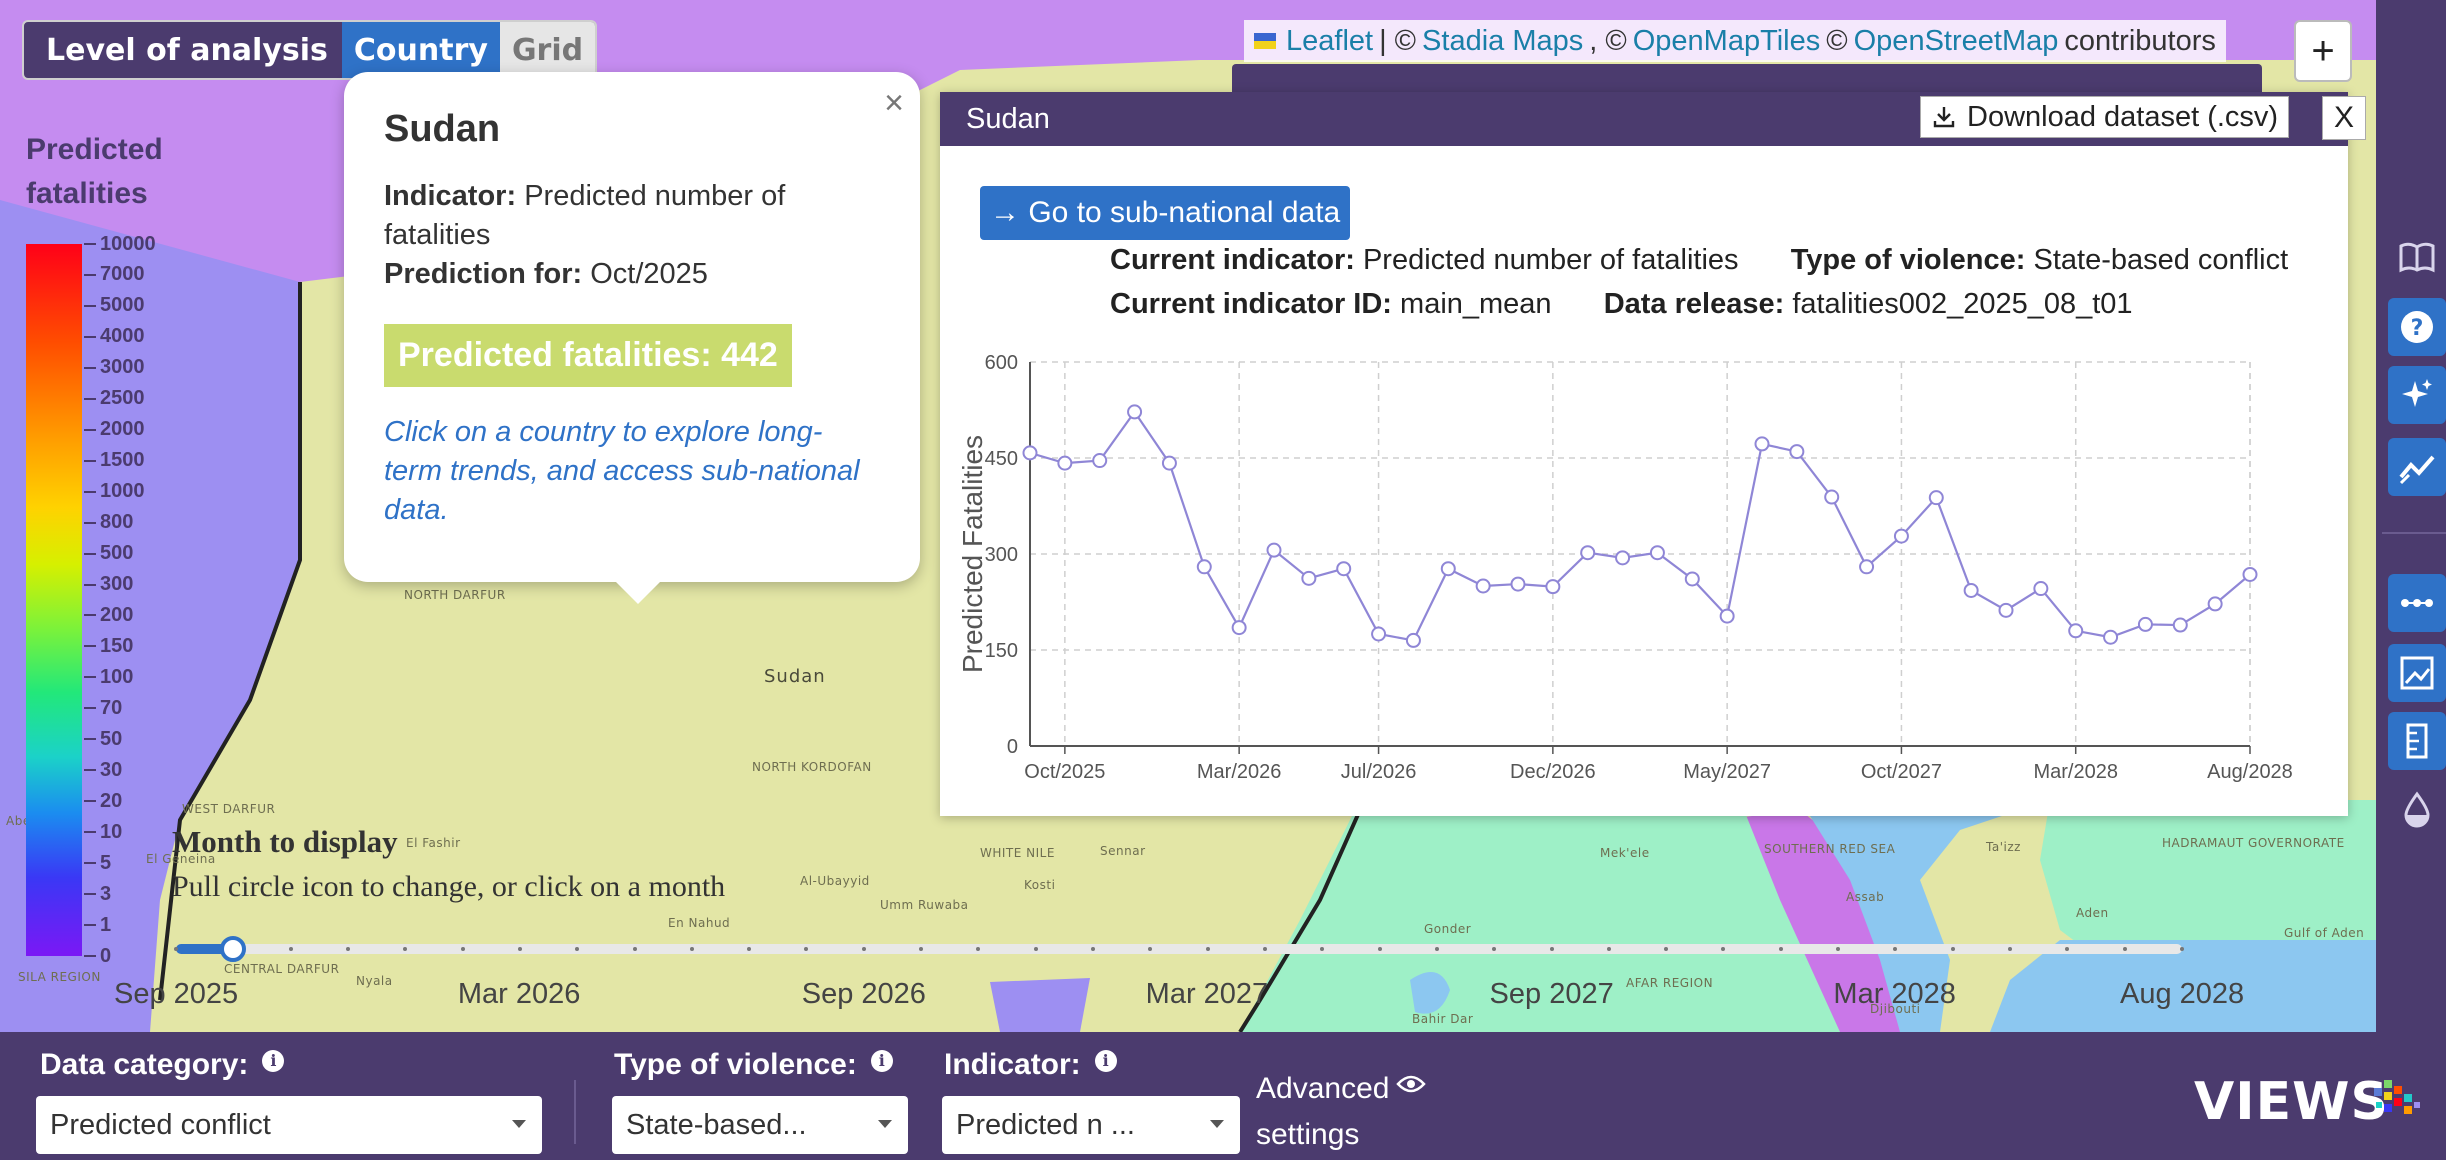  Describe the element at coordinates (1001, 555) in the screenshot. I see `chart-y-tick-label: 300` at that location.